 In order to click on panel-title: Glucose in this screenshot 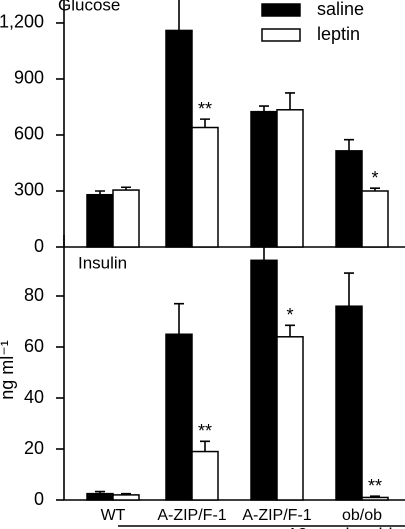, I will do `click(89, 7)`.